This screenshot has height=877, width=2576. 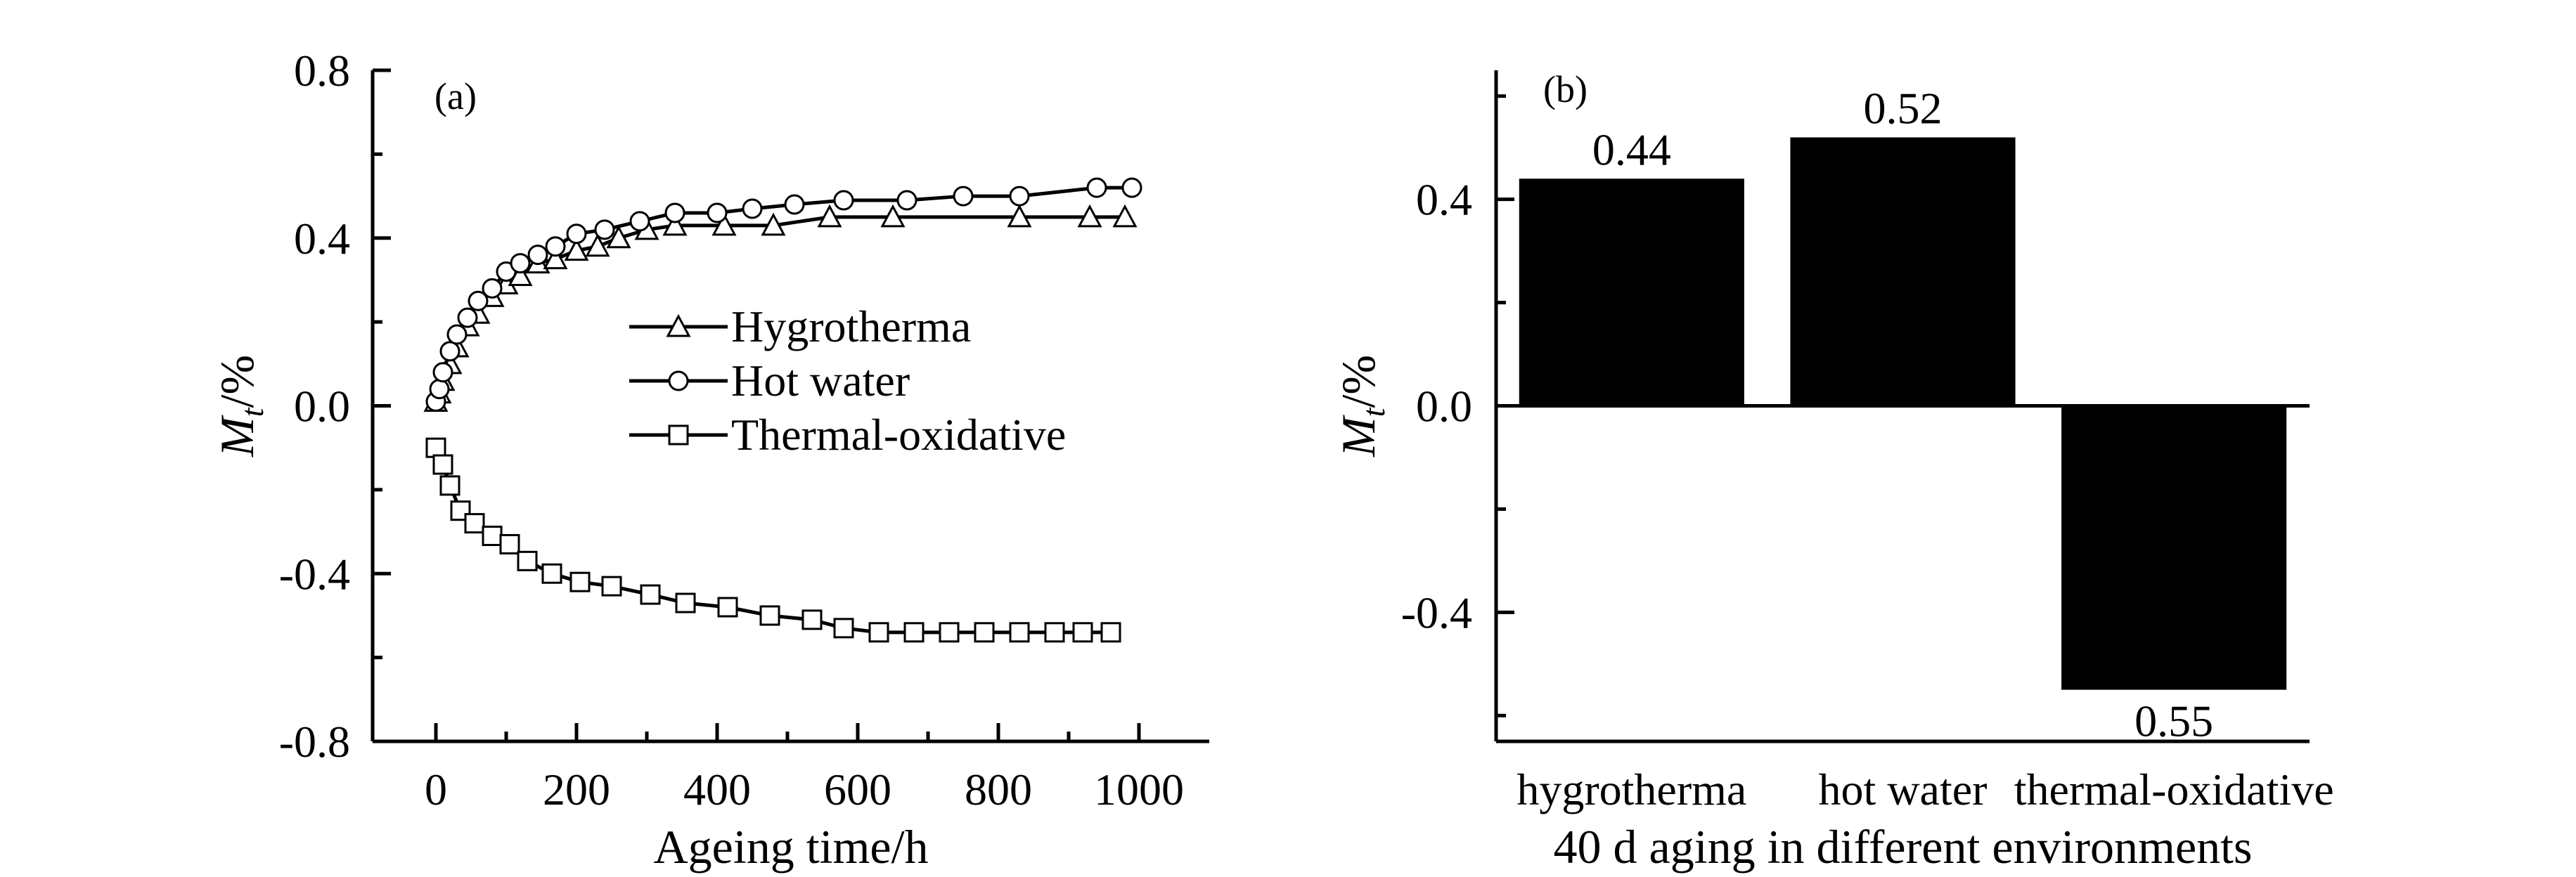 I want to click on legend: Hygrotherma Hot water Thermal-oxidative, so click(x=847, y=380).